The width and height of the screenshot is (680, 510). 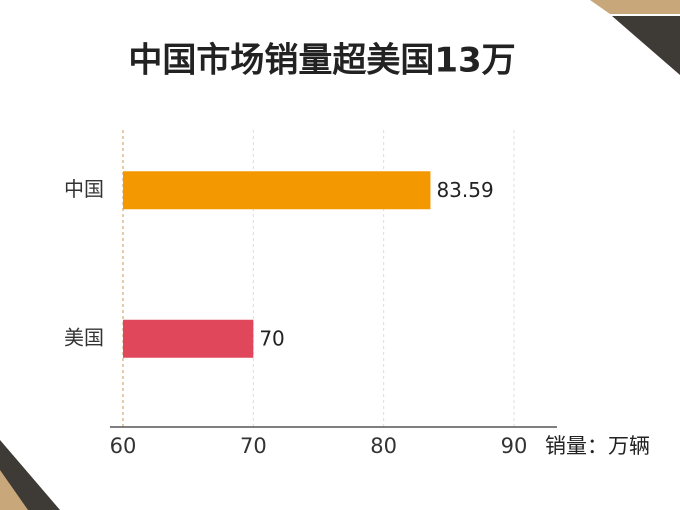 I want to click on x-tick-label: 60, so click(x=123, y=446).